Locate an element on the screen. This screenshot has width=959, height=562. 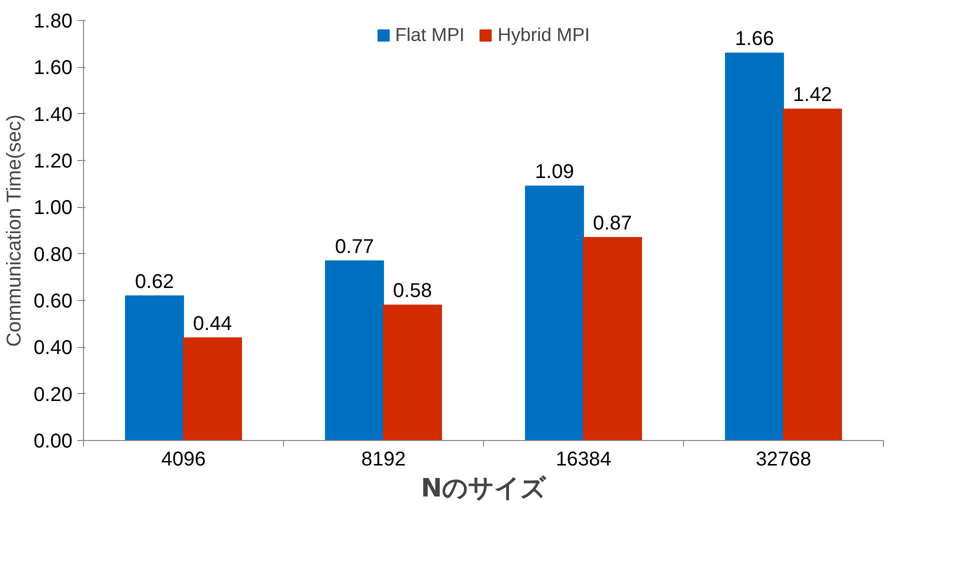
data-label: 0.58 is located at coordinates (412, 291).